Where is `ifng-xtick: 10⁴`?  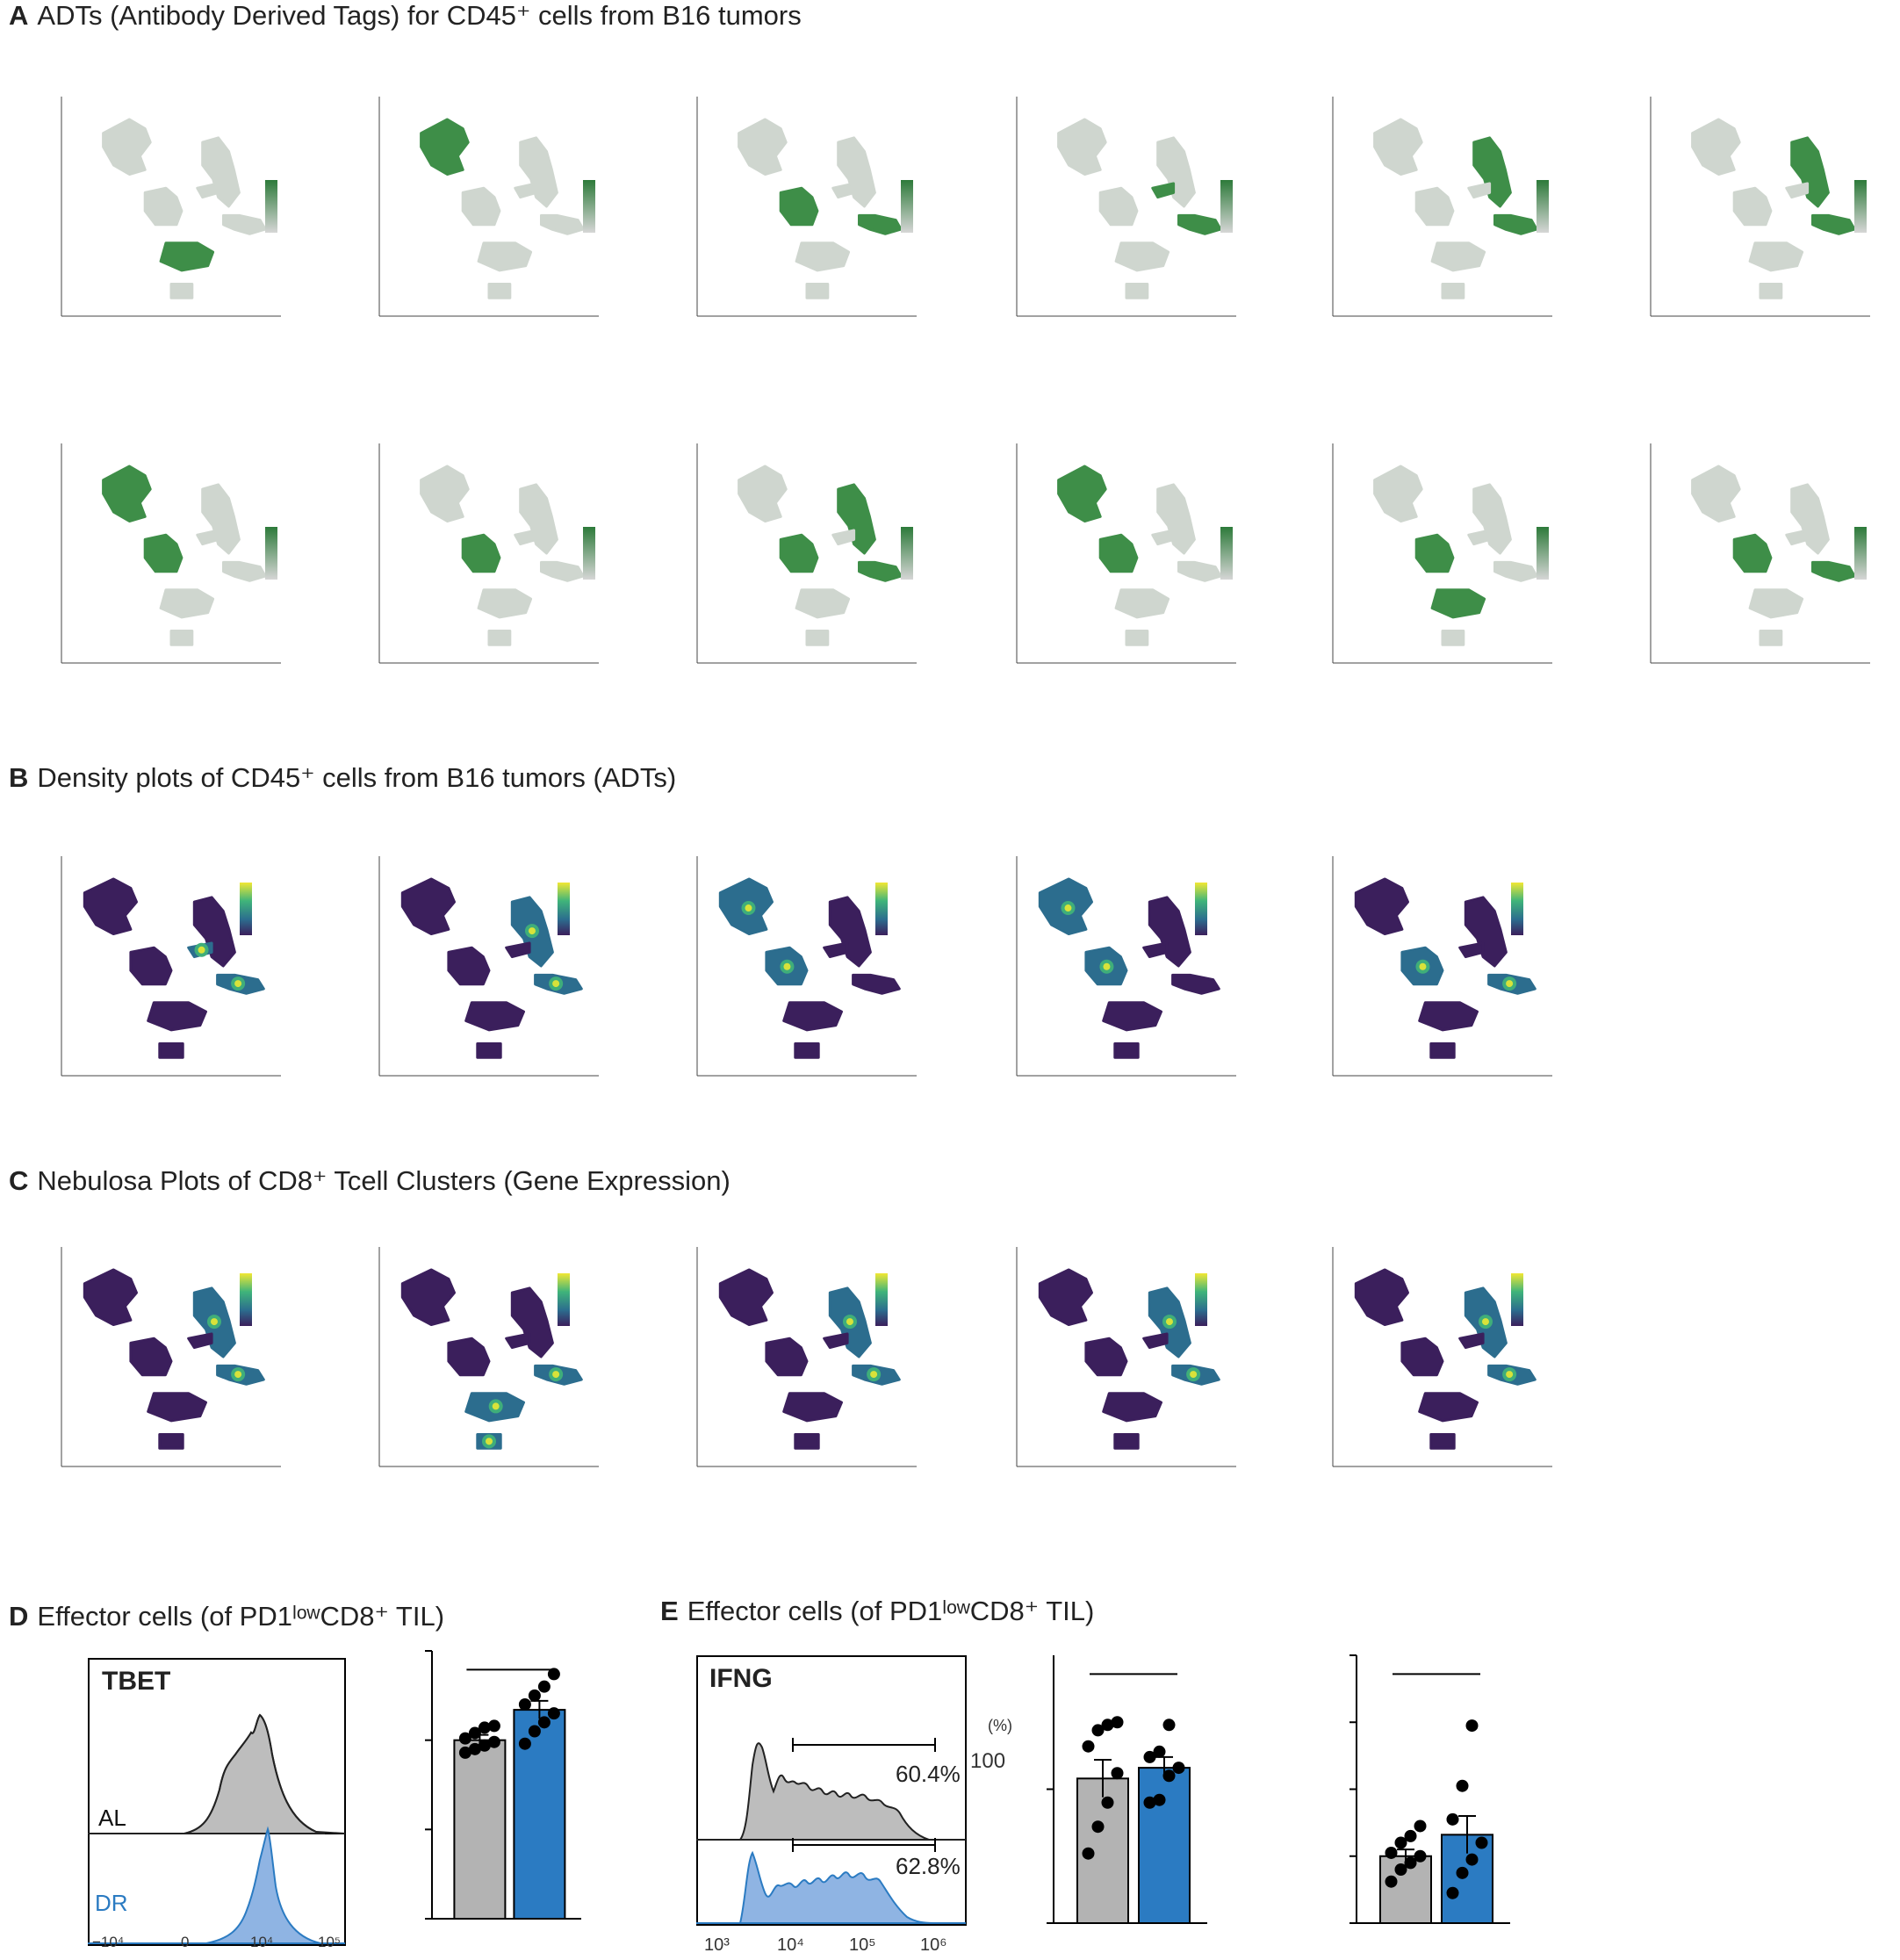 ifng-xtick: 10⁴ is located at coordinates (790, 1945).